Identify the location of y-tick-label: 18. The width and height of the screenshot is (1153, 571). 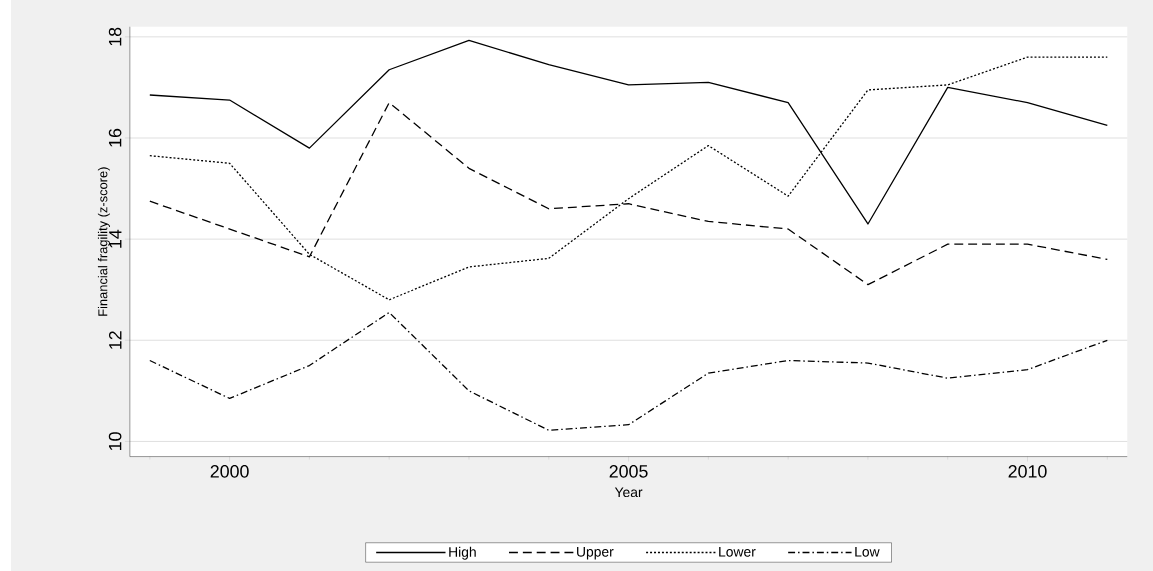
(115, 36).